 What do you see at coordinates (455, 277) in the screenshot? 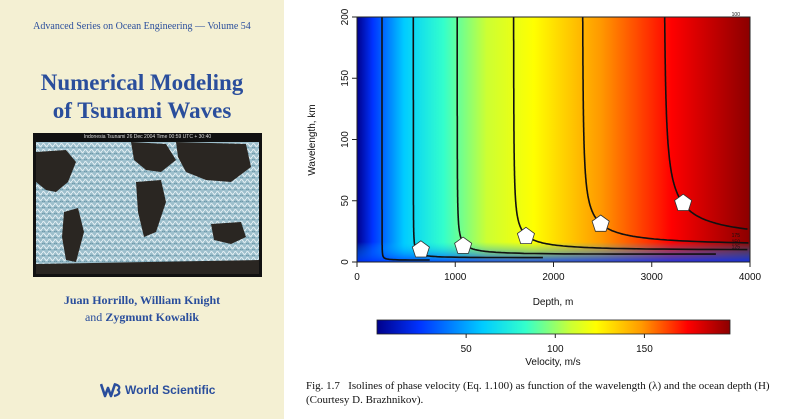
I see `x-tick-label: 1000` at bounding box center [455, 277].